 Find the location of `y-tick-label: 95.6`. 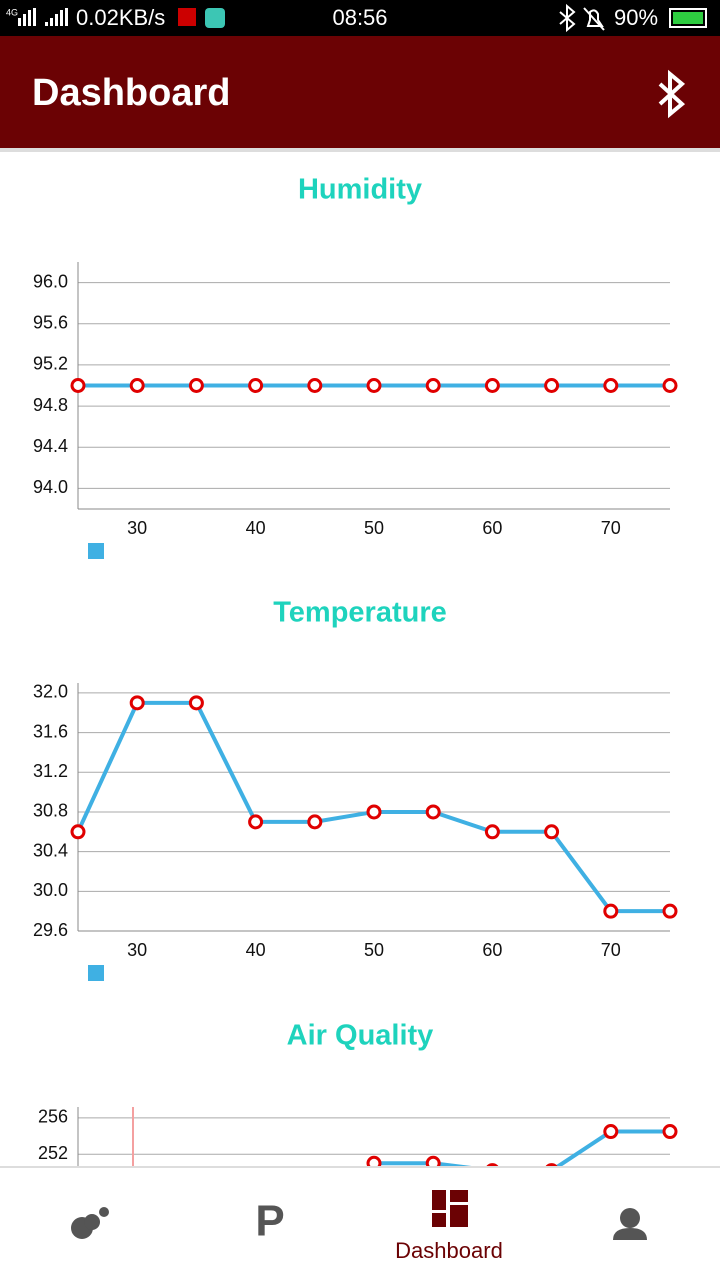

y-tick-label: 95.6 is located at coordinates (50, 323).